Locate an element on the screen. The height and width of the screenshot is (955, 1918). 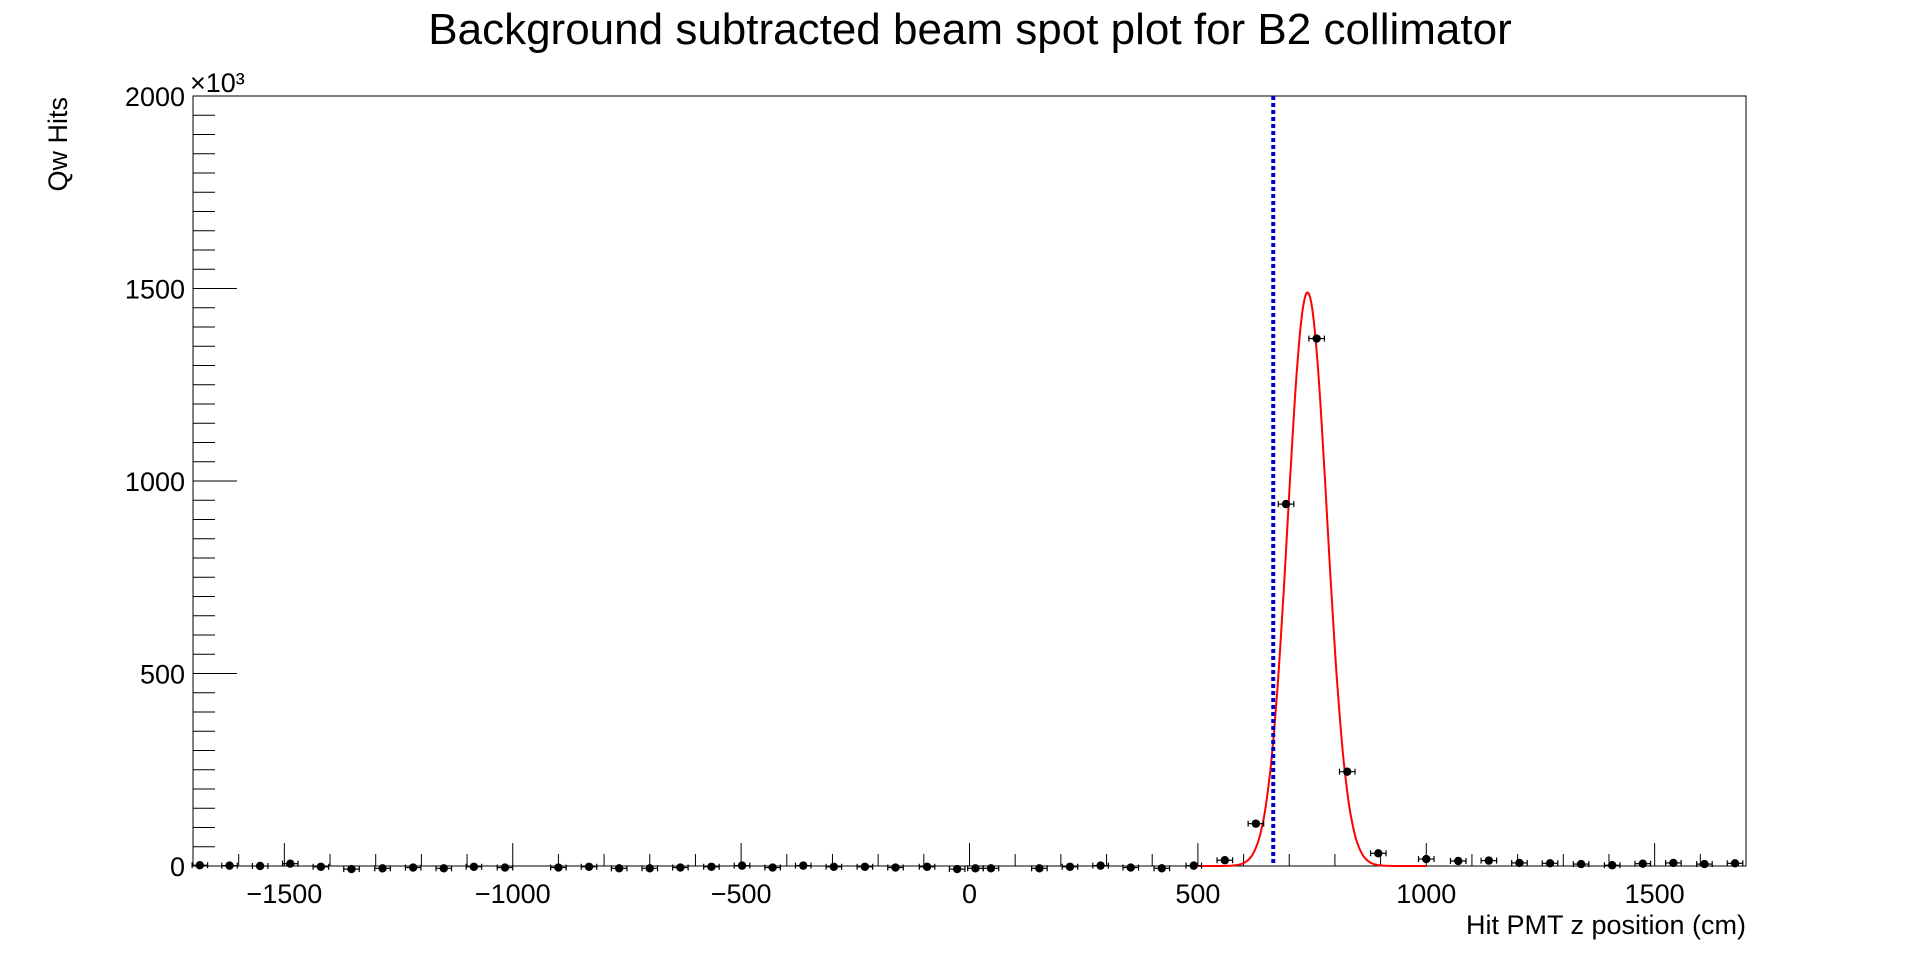
x-axis-ticks: −1500 −1000 −500 0 500 1000 1500 is located at coordinates (969, 876).